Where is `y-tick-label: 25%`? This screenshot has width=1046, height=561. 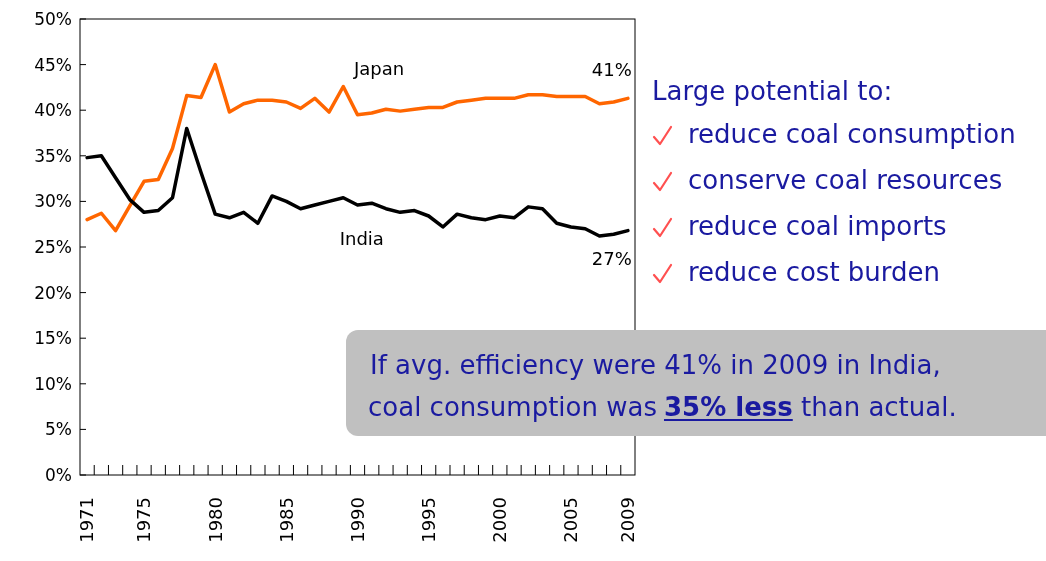
y-tick-label: 25% is located at coordinates (53, 246).